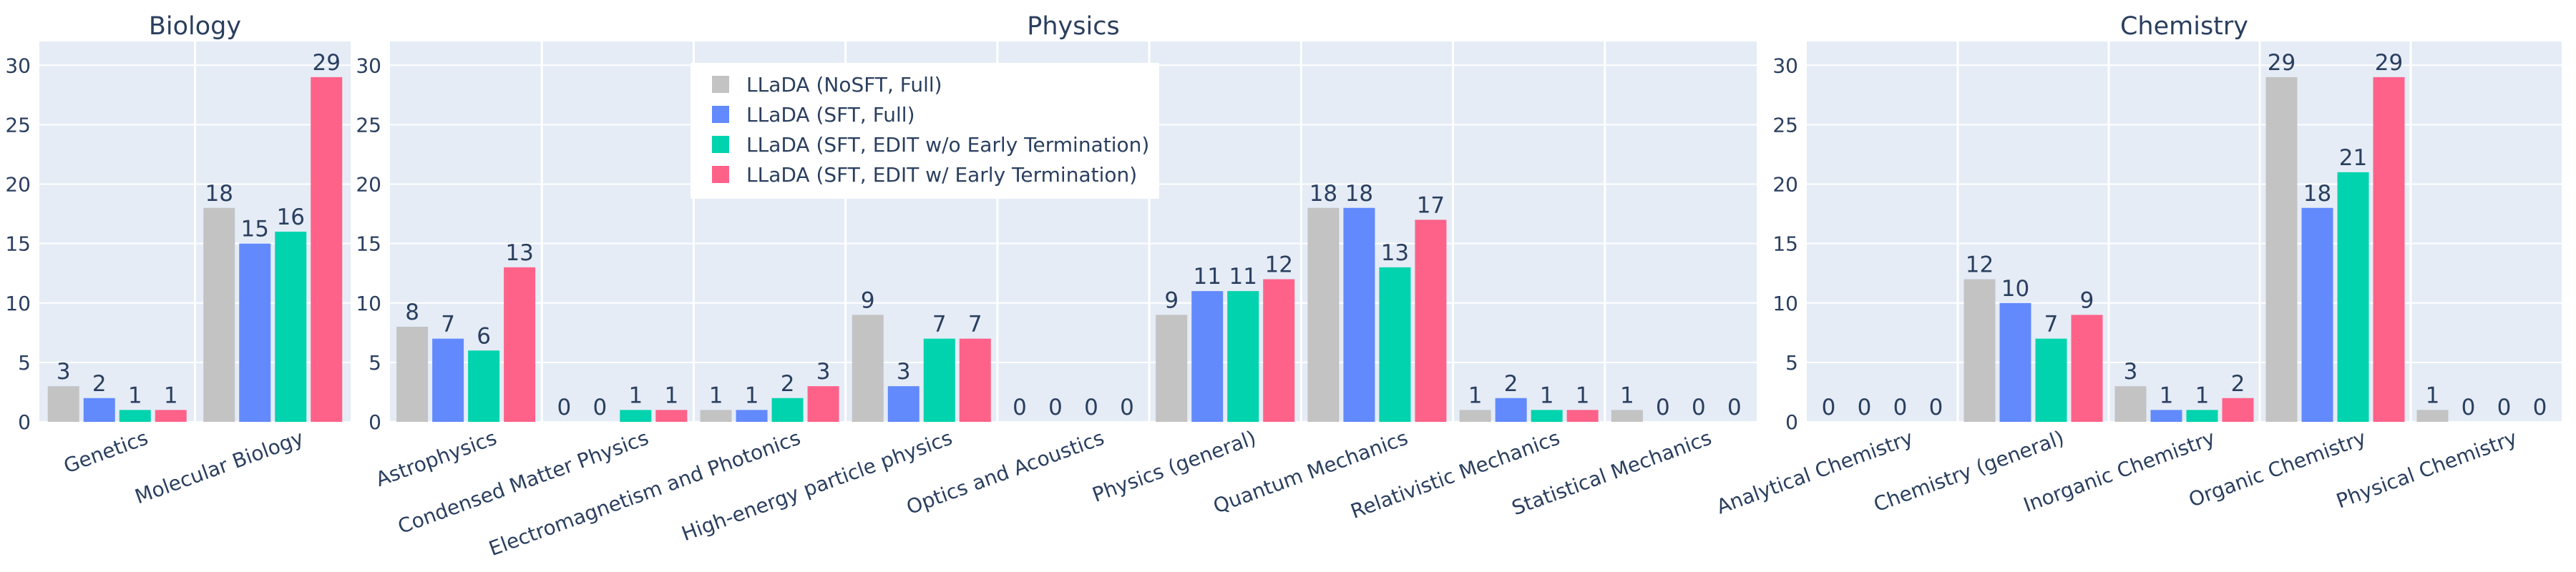 Image resolution: width=2576 pixels, height=572 pixels. What do you see at coordinates (255, 332) in the screenshot?
I see `bar-molecular-biology-llada-sft-full` at bounding box center [255, 332].